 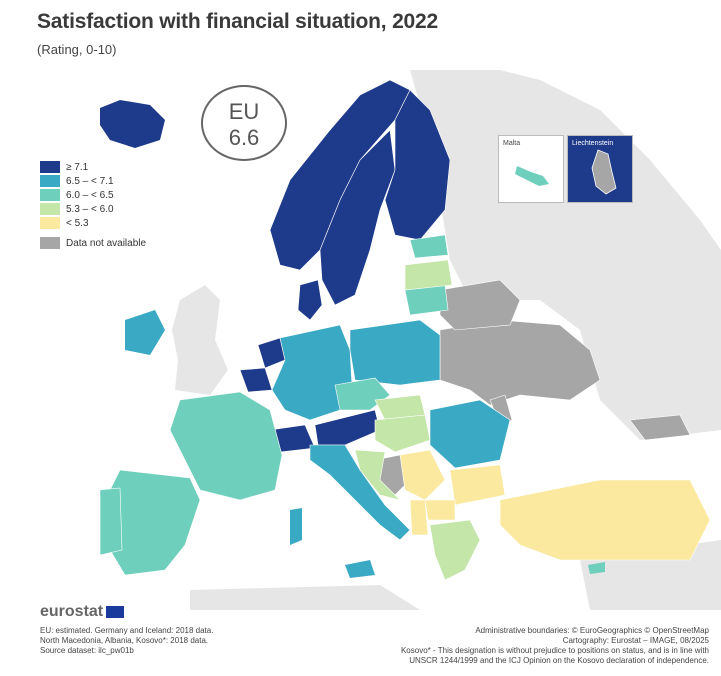 I want to click on legend-swatch-na, so click(x=50, y=243).